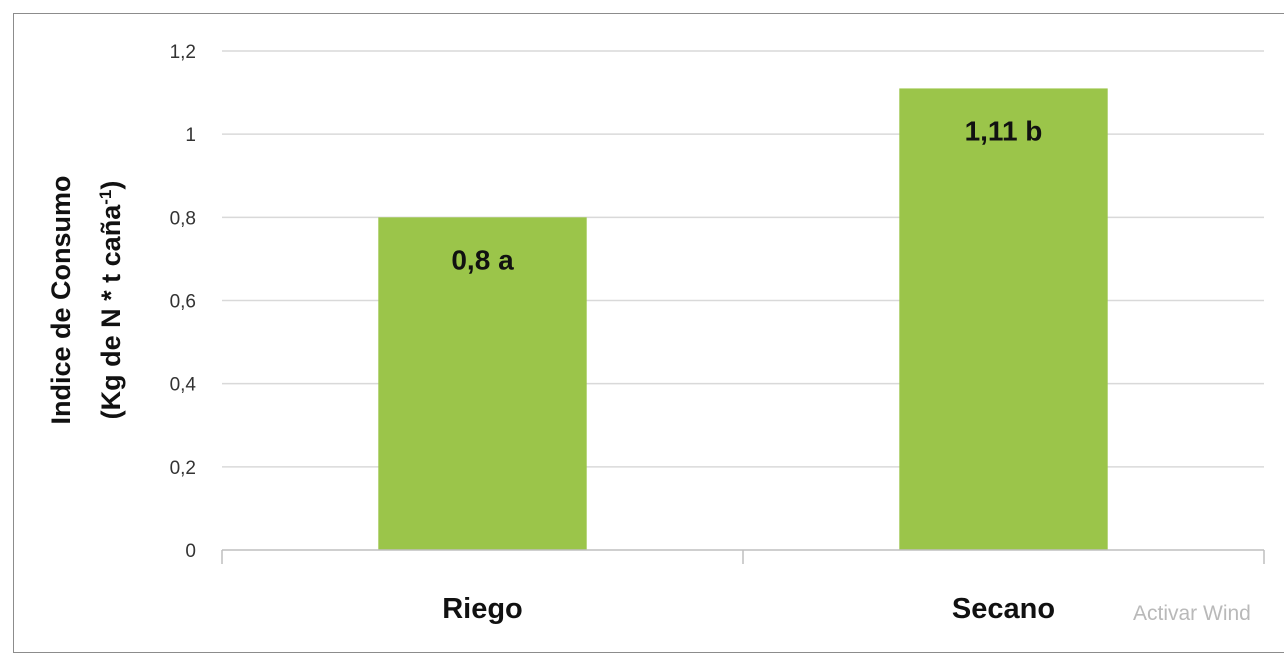  What do you see at coordinates (1004, 130) in the screenshot?
I see `data-label-secano: 1,11 b` at bounding box center [1004, 130].